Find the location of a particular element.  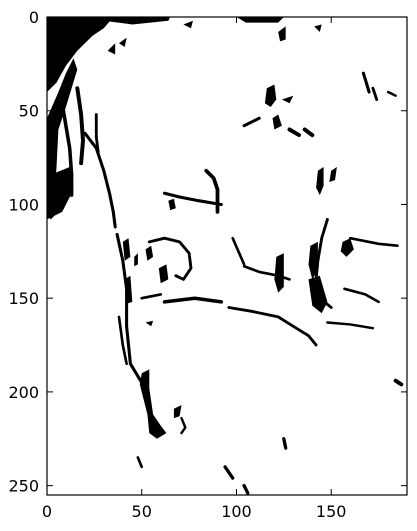

y-tick-label: 100 is located at coordinates (23, 204).